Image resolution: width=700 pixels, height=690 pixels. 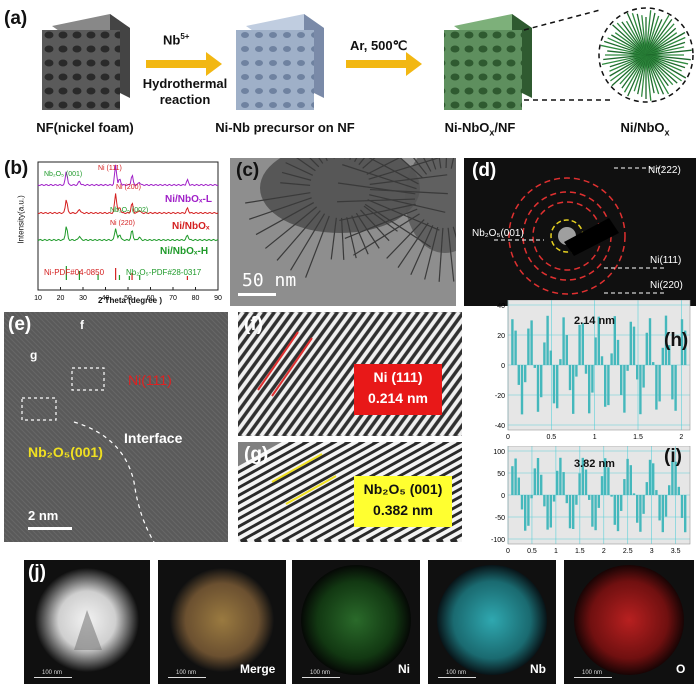 What do you see at coordinates (594, 464) in the screenshot?
I see `i-value: 3.82 nm` at bounding box center [594, 464].